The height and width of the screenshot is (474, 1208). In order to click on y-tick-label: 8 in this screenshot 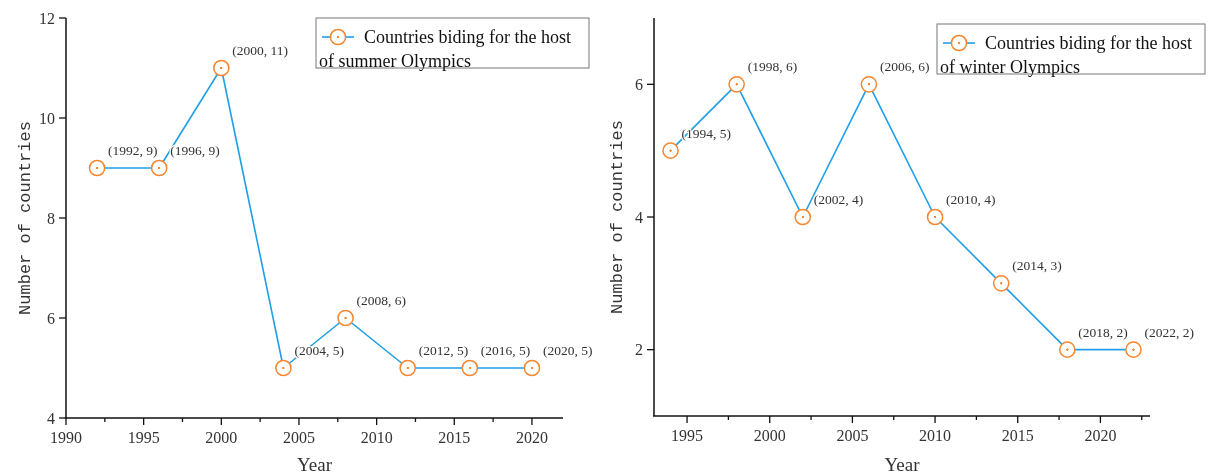, I will do `click(51, 218)`.